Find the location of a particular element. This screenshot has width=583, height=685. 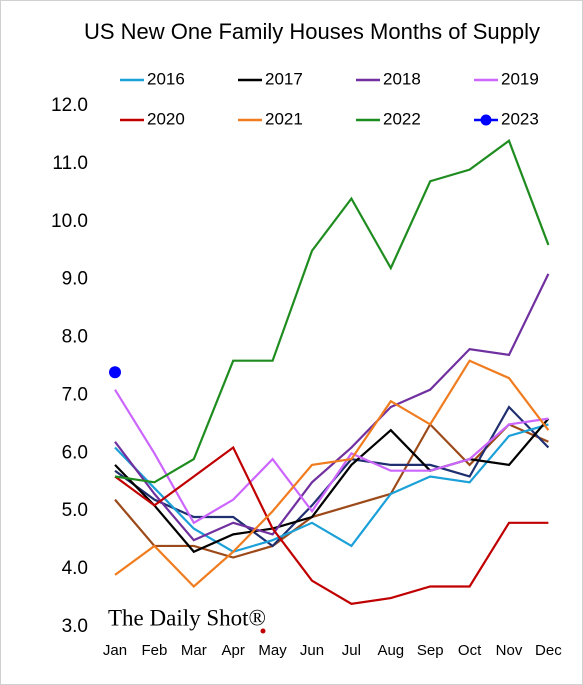

y-tick-label: 8.0 is located at coordinates (75, 337).